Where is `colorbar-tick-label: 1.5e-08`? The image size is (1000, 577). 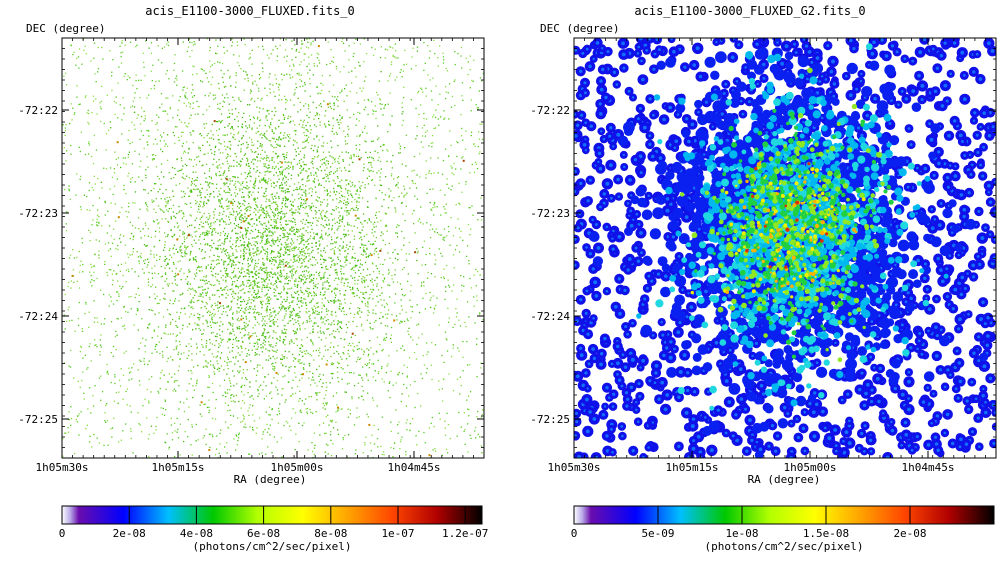
colorbar-tick-label: 1.5e-08 is located at coordinates (826, 533).